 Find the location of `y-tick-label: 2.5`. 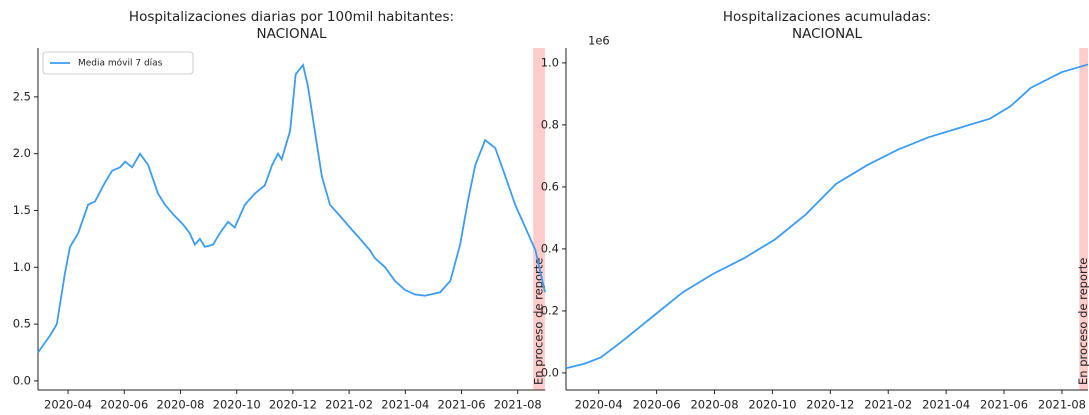

y-tick-label: 2.5 is located at coordinates (22, 96).